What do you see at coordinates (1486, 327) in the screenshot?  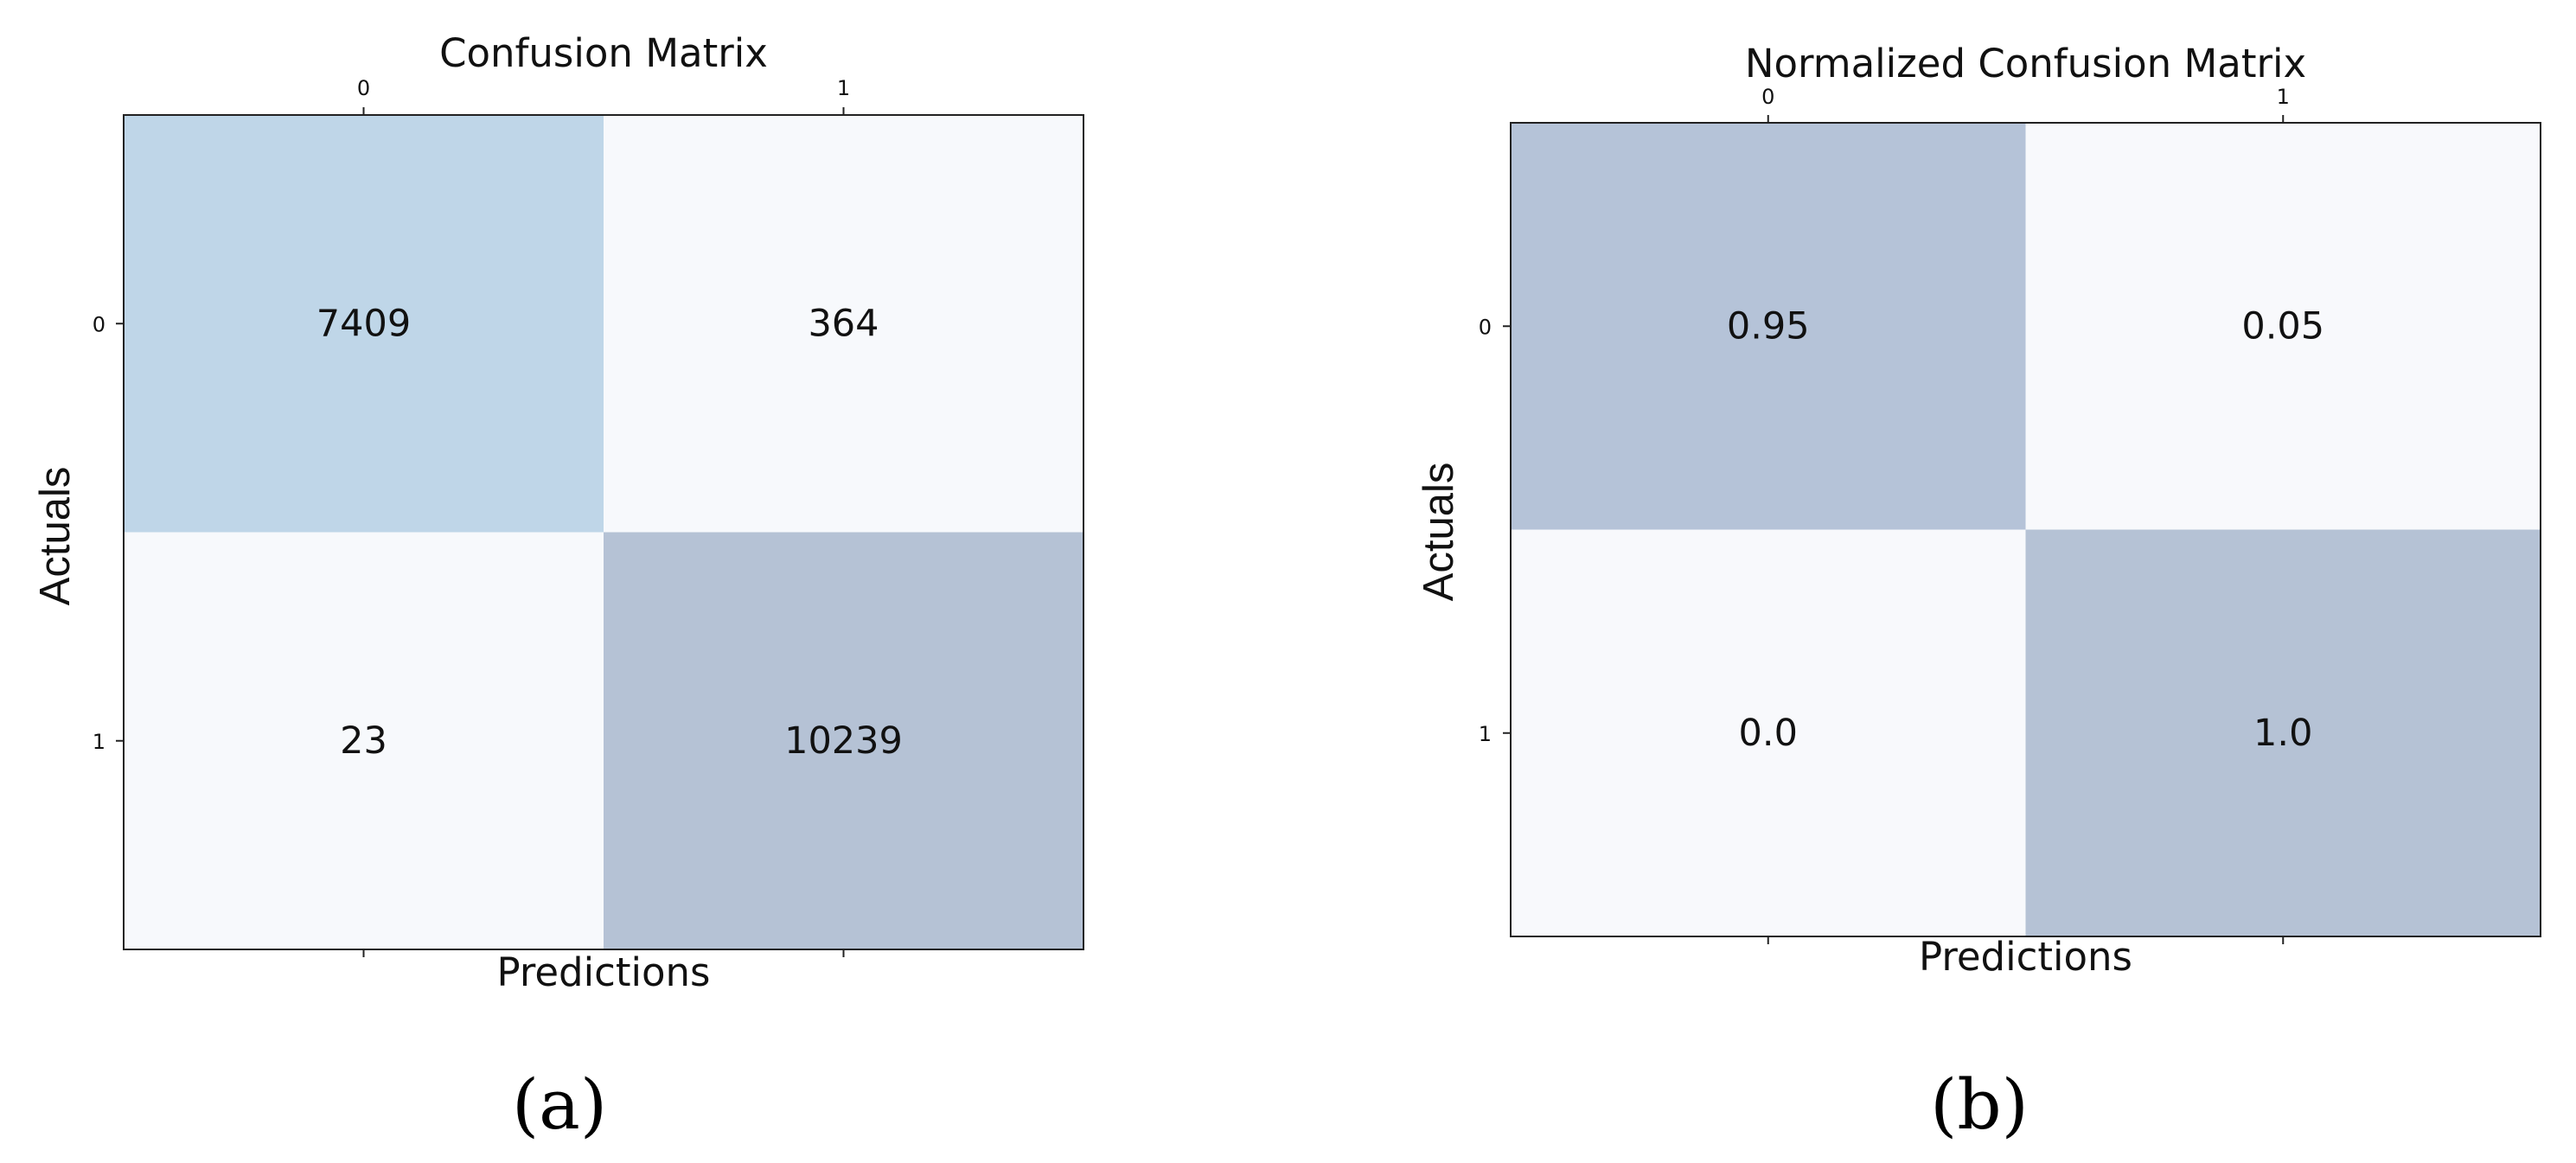 I see `y-tick-label-b-0: 0` at bounding box center [1486, 327].